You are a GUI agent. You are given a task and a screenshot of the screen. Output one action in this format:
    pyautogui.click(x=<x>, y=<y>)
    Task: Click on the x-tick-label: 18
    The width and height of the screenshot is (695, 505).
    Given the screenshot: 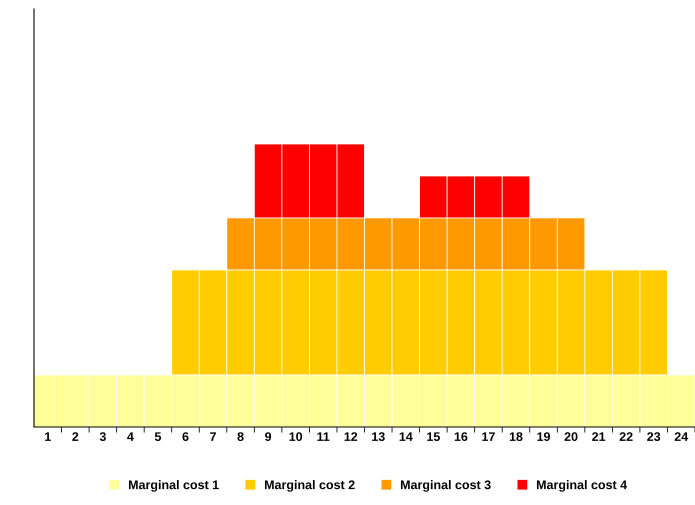 What is the action you would take?
    pyautogui.click(x=516, y=437)
    